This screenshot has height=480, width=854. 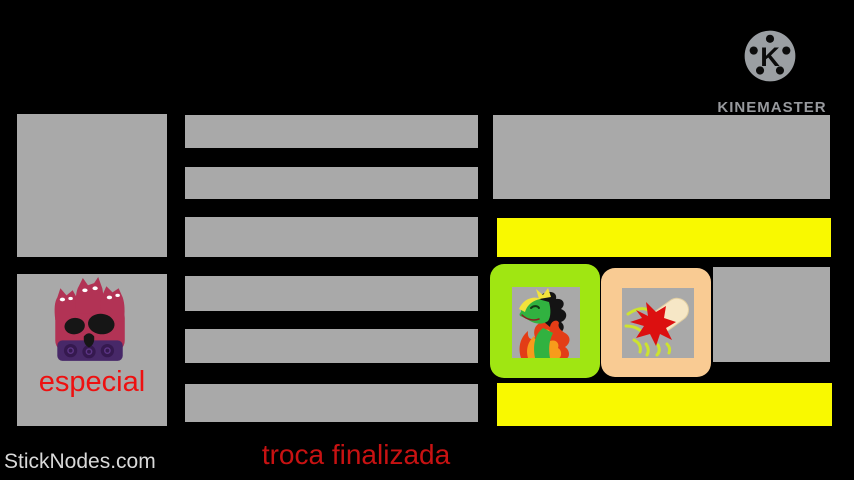 I want to click on offer-item-panel: especial, so click(x=92, y=350).